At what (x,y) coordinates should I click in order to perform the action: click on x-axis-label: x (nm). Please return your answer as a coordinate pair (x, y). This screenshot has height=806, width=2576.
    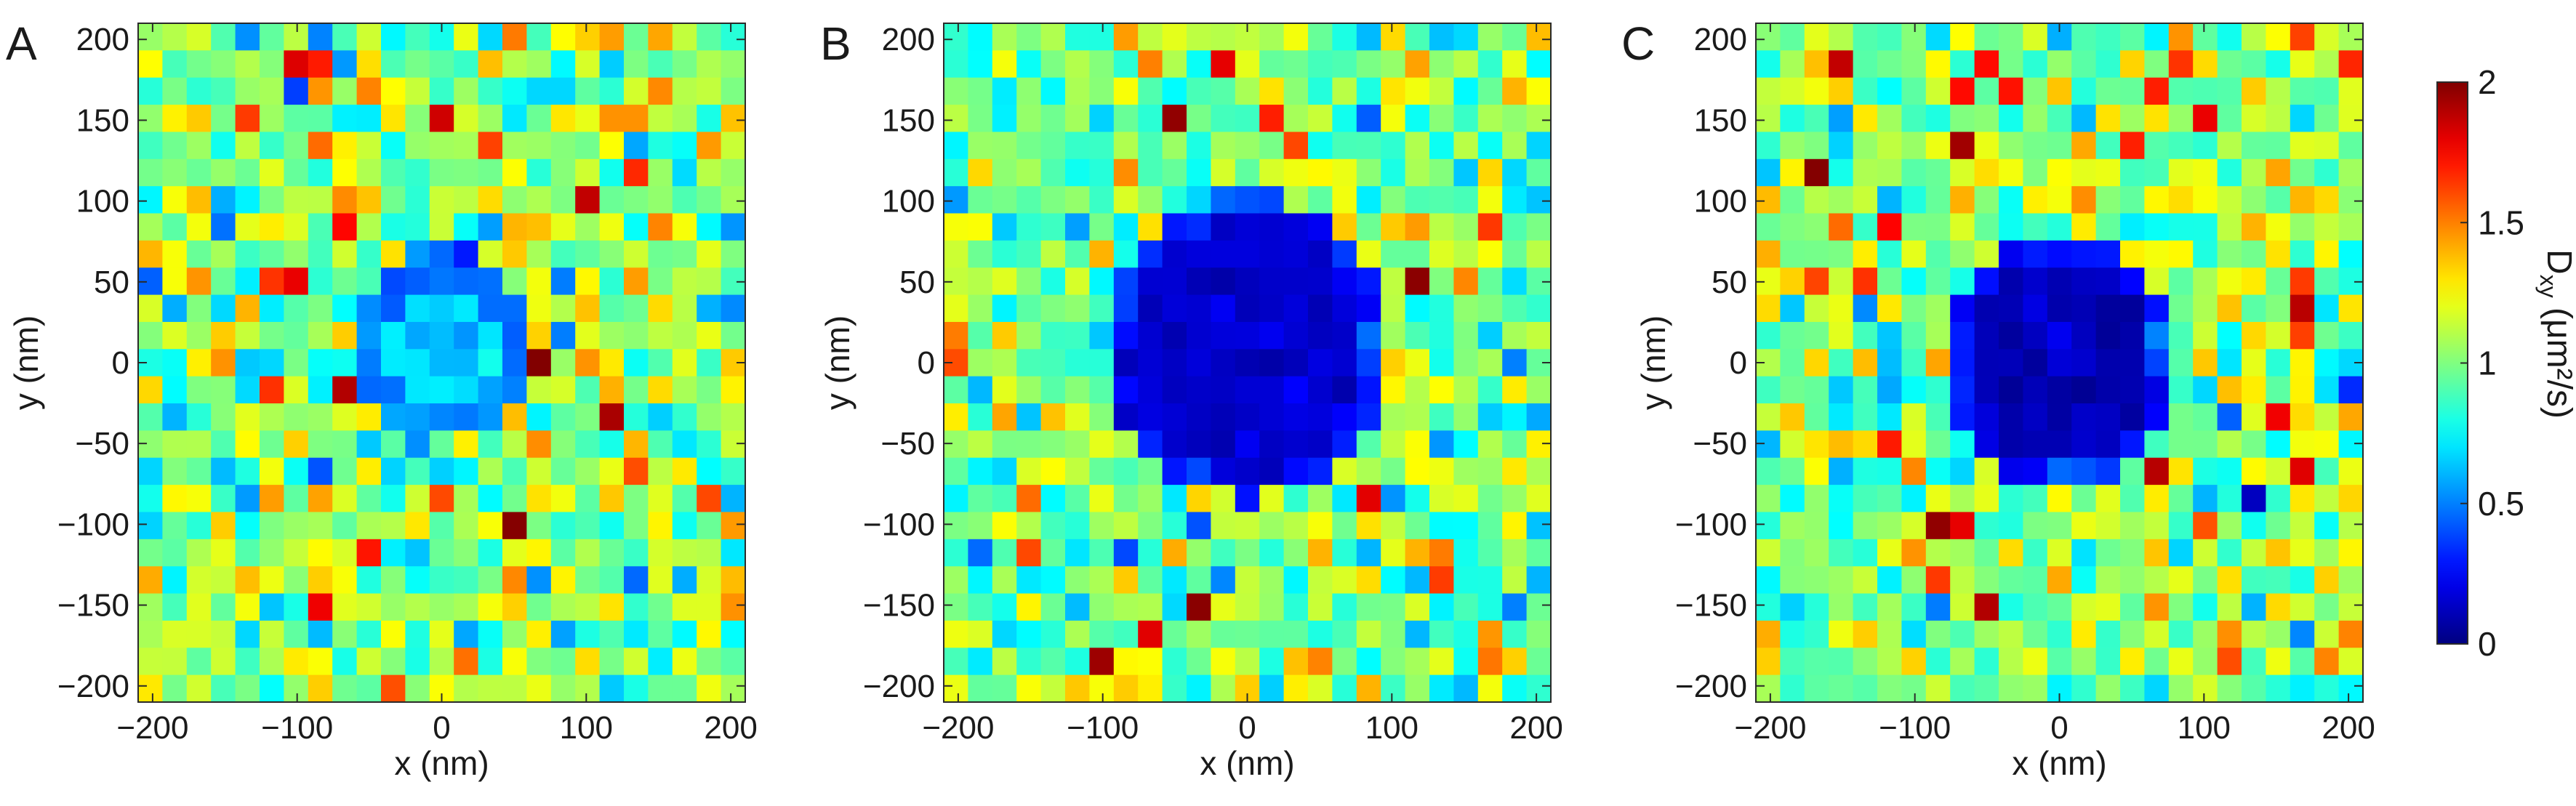
    Looking at the image, I should click on (442, 763).